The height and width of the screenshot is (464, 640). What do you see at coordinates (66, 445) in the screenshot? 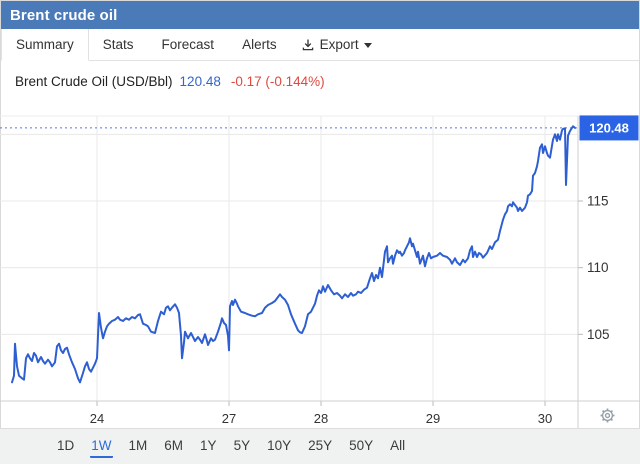
I see `range-1d: 1D` at bounding box center [66, 445].